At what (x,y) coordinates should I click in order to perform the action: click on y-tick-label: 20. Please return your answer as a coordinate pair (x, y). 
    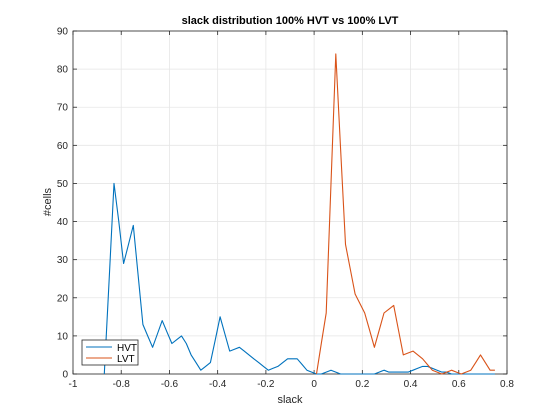
    Looking at the image, I should click on (63, 298).